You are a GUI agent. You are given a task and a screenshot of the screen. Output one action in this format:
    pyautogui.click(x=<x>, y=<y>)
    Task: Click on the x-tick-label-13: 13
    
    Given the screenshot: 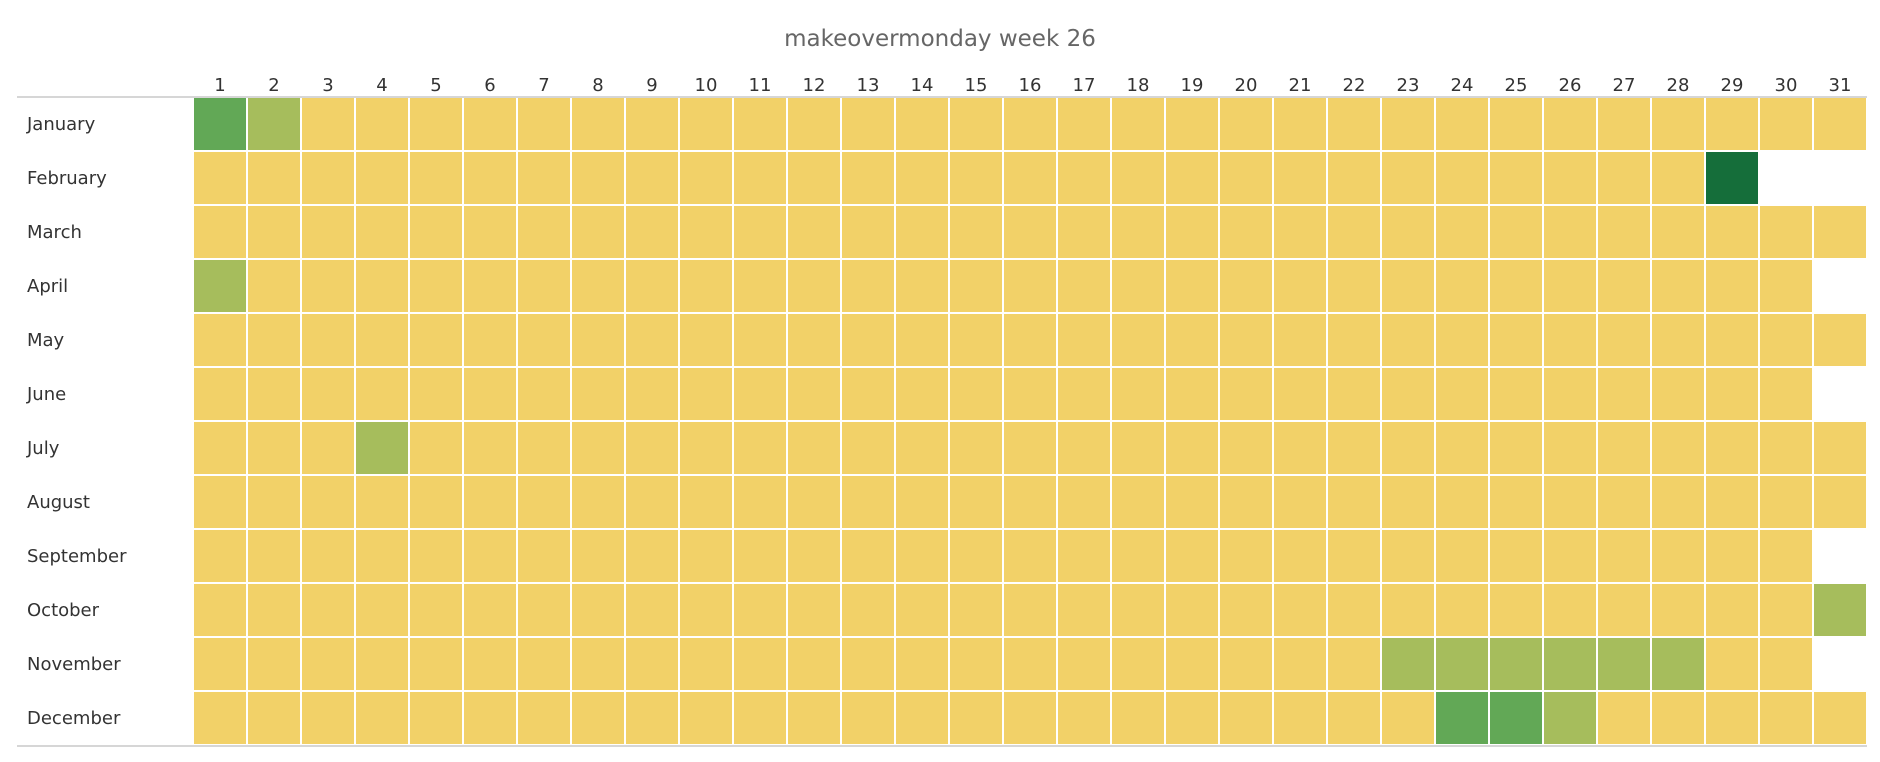 What is the action you would take?
    pyautogui.click(x=868, y=85)
    